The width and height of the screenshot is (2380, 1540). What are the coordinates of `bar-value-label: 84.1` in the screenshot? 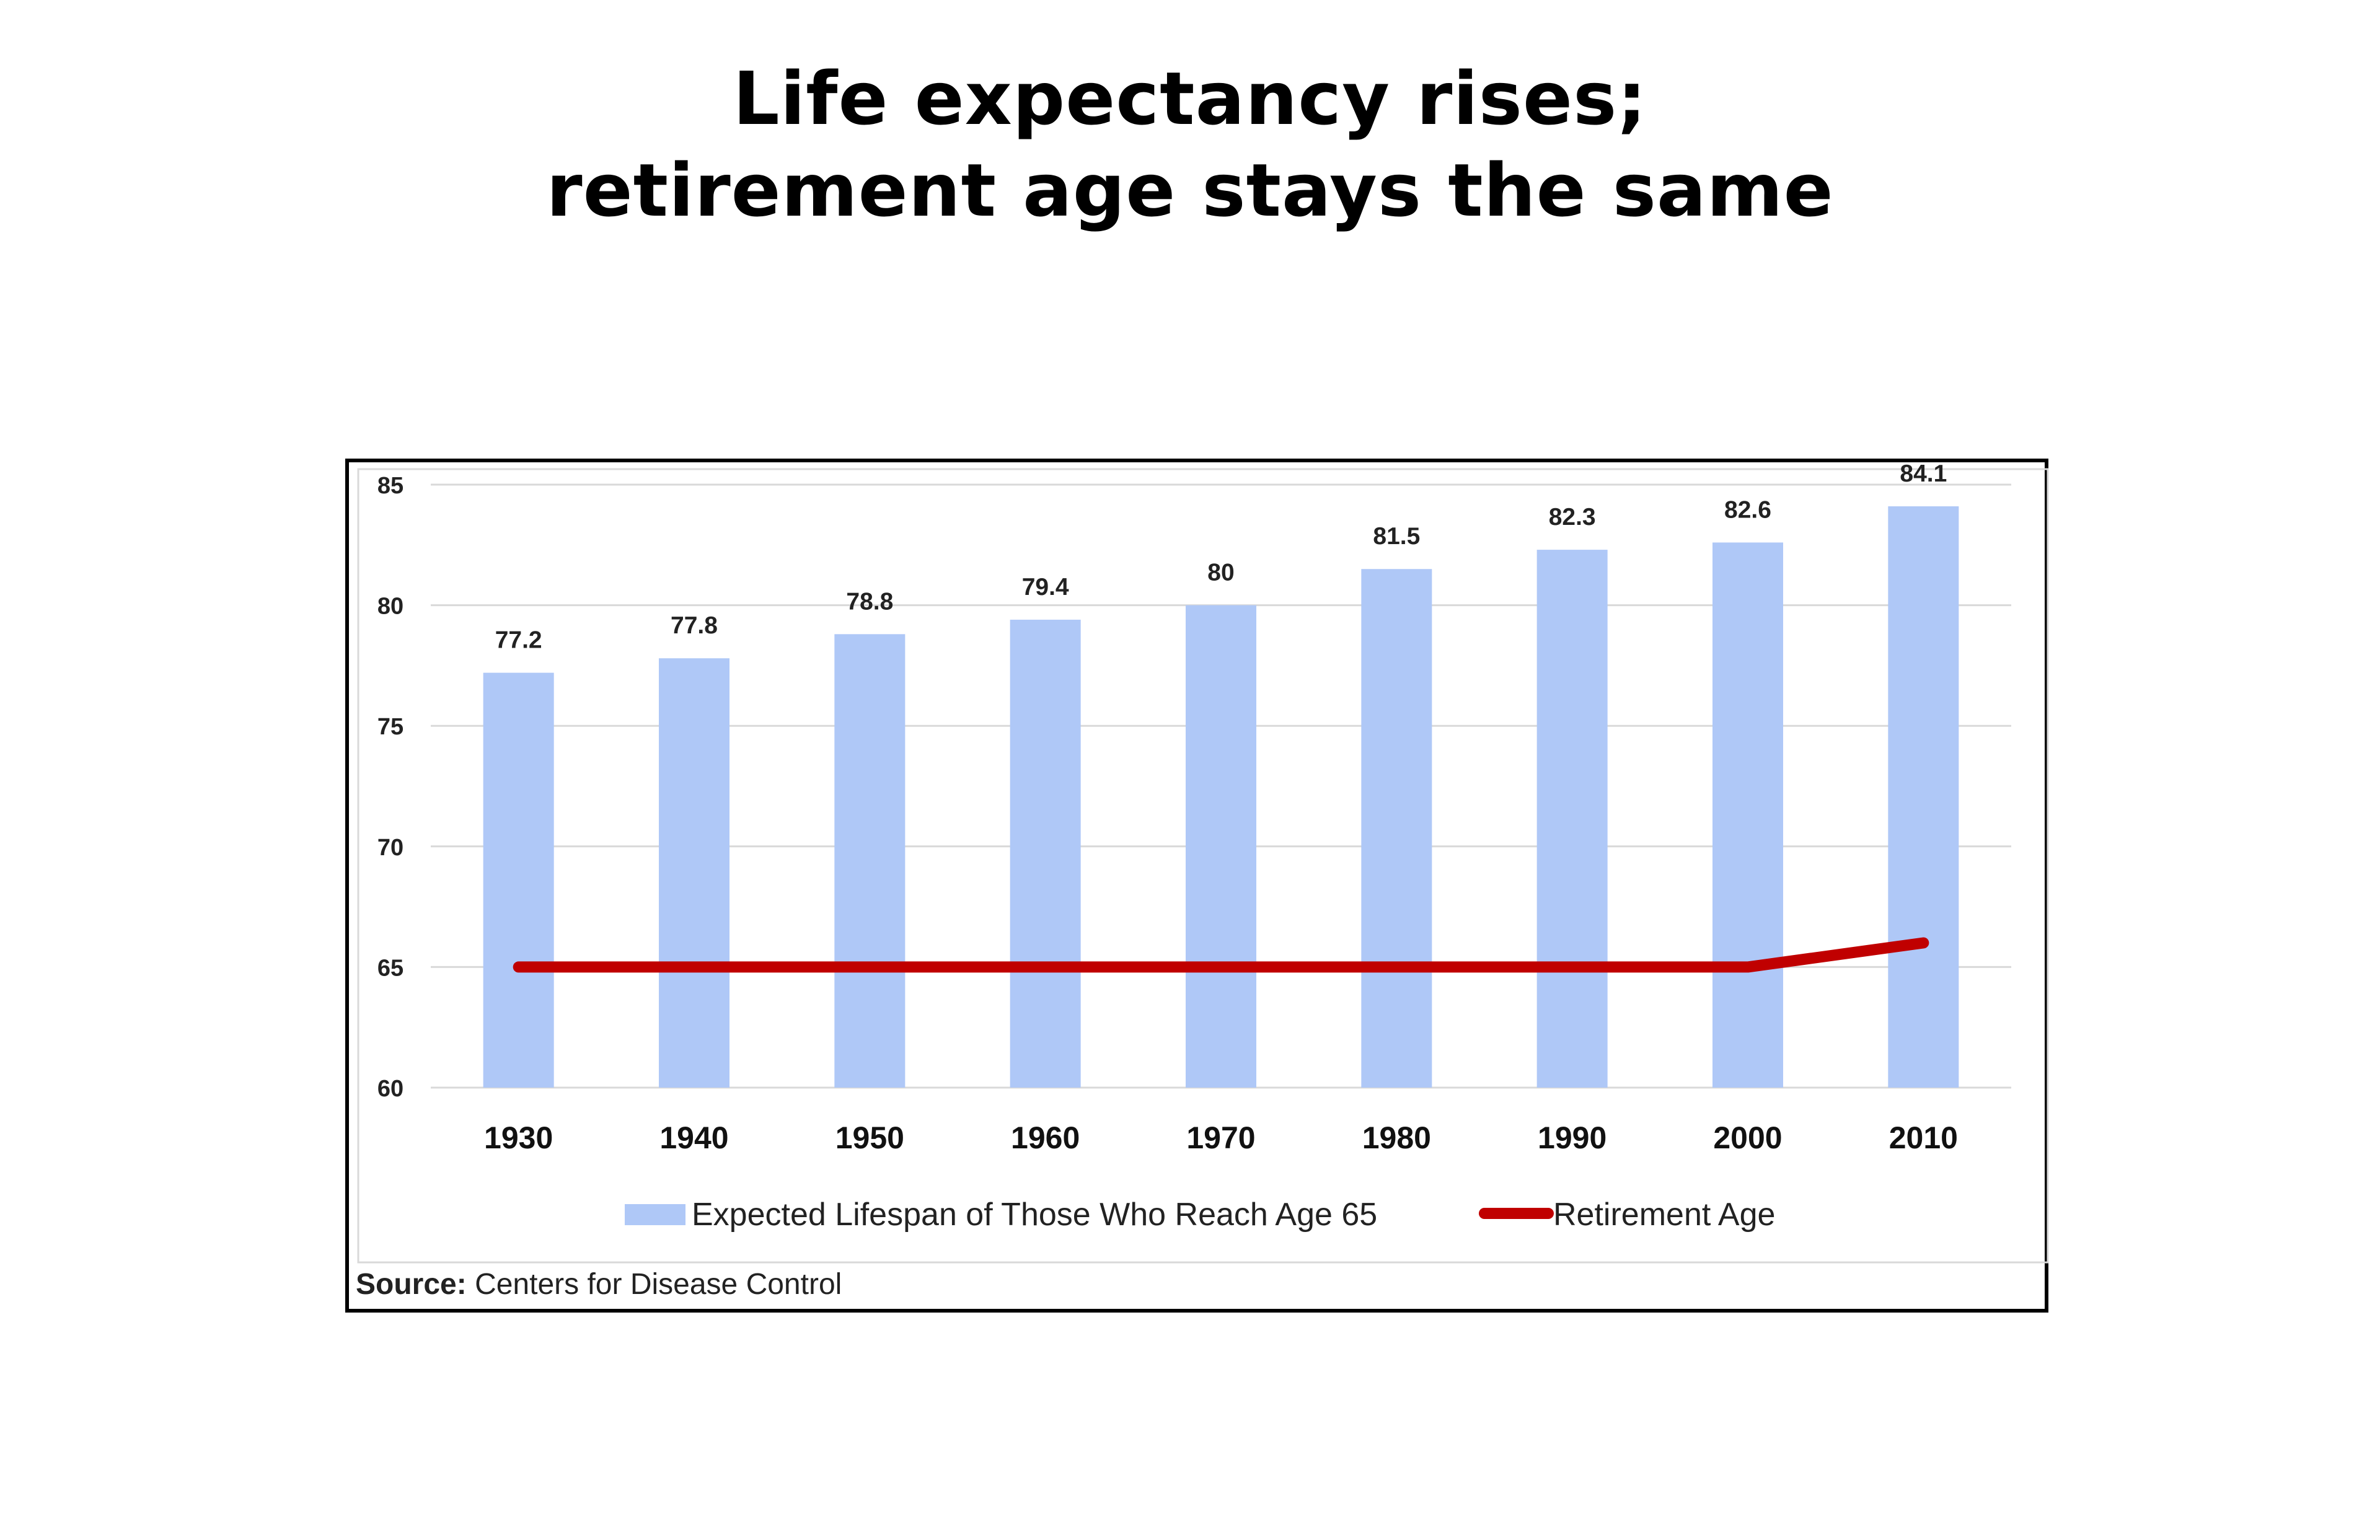 It's located at (1923, 473).